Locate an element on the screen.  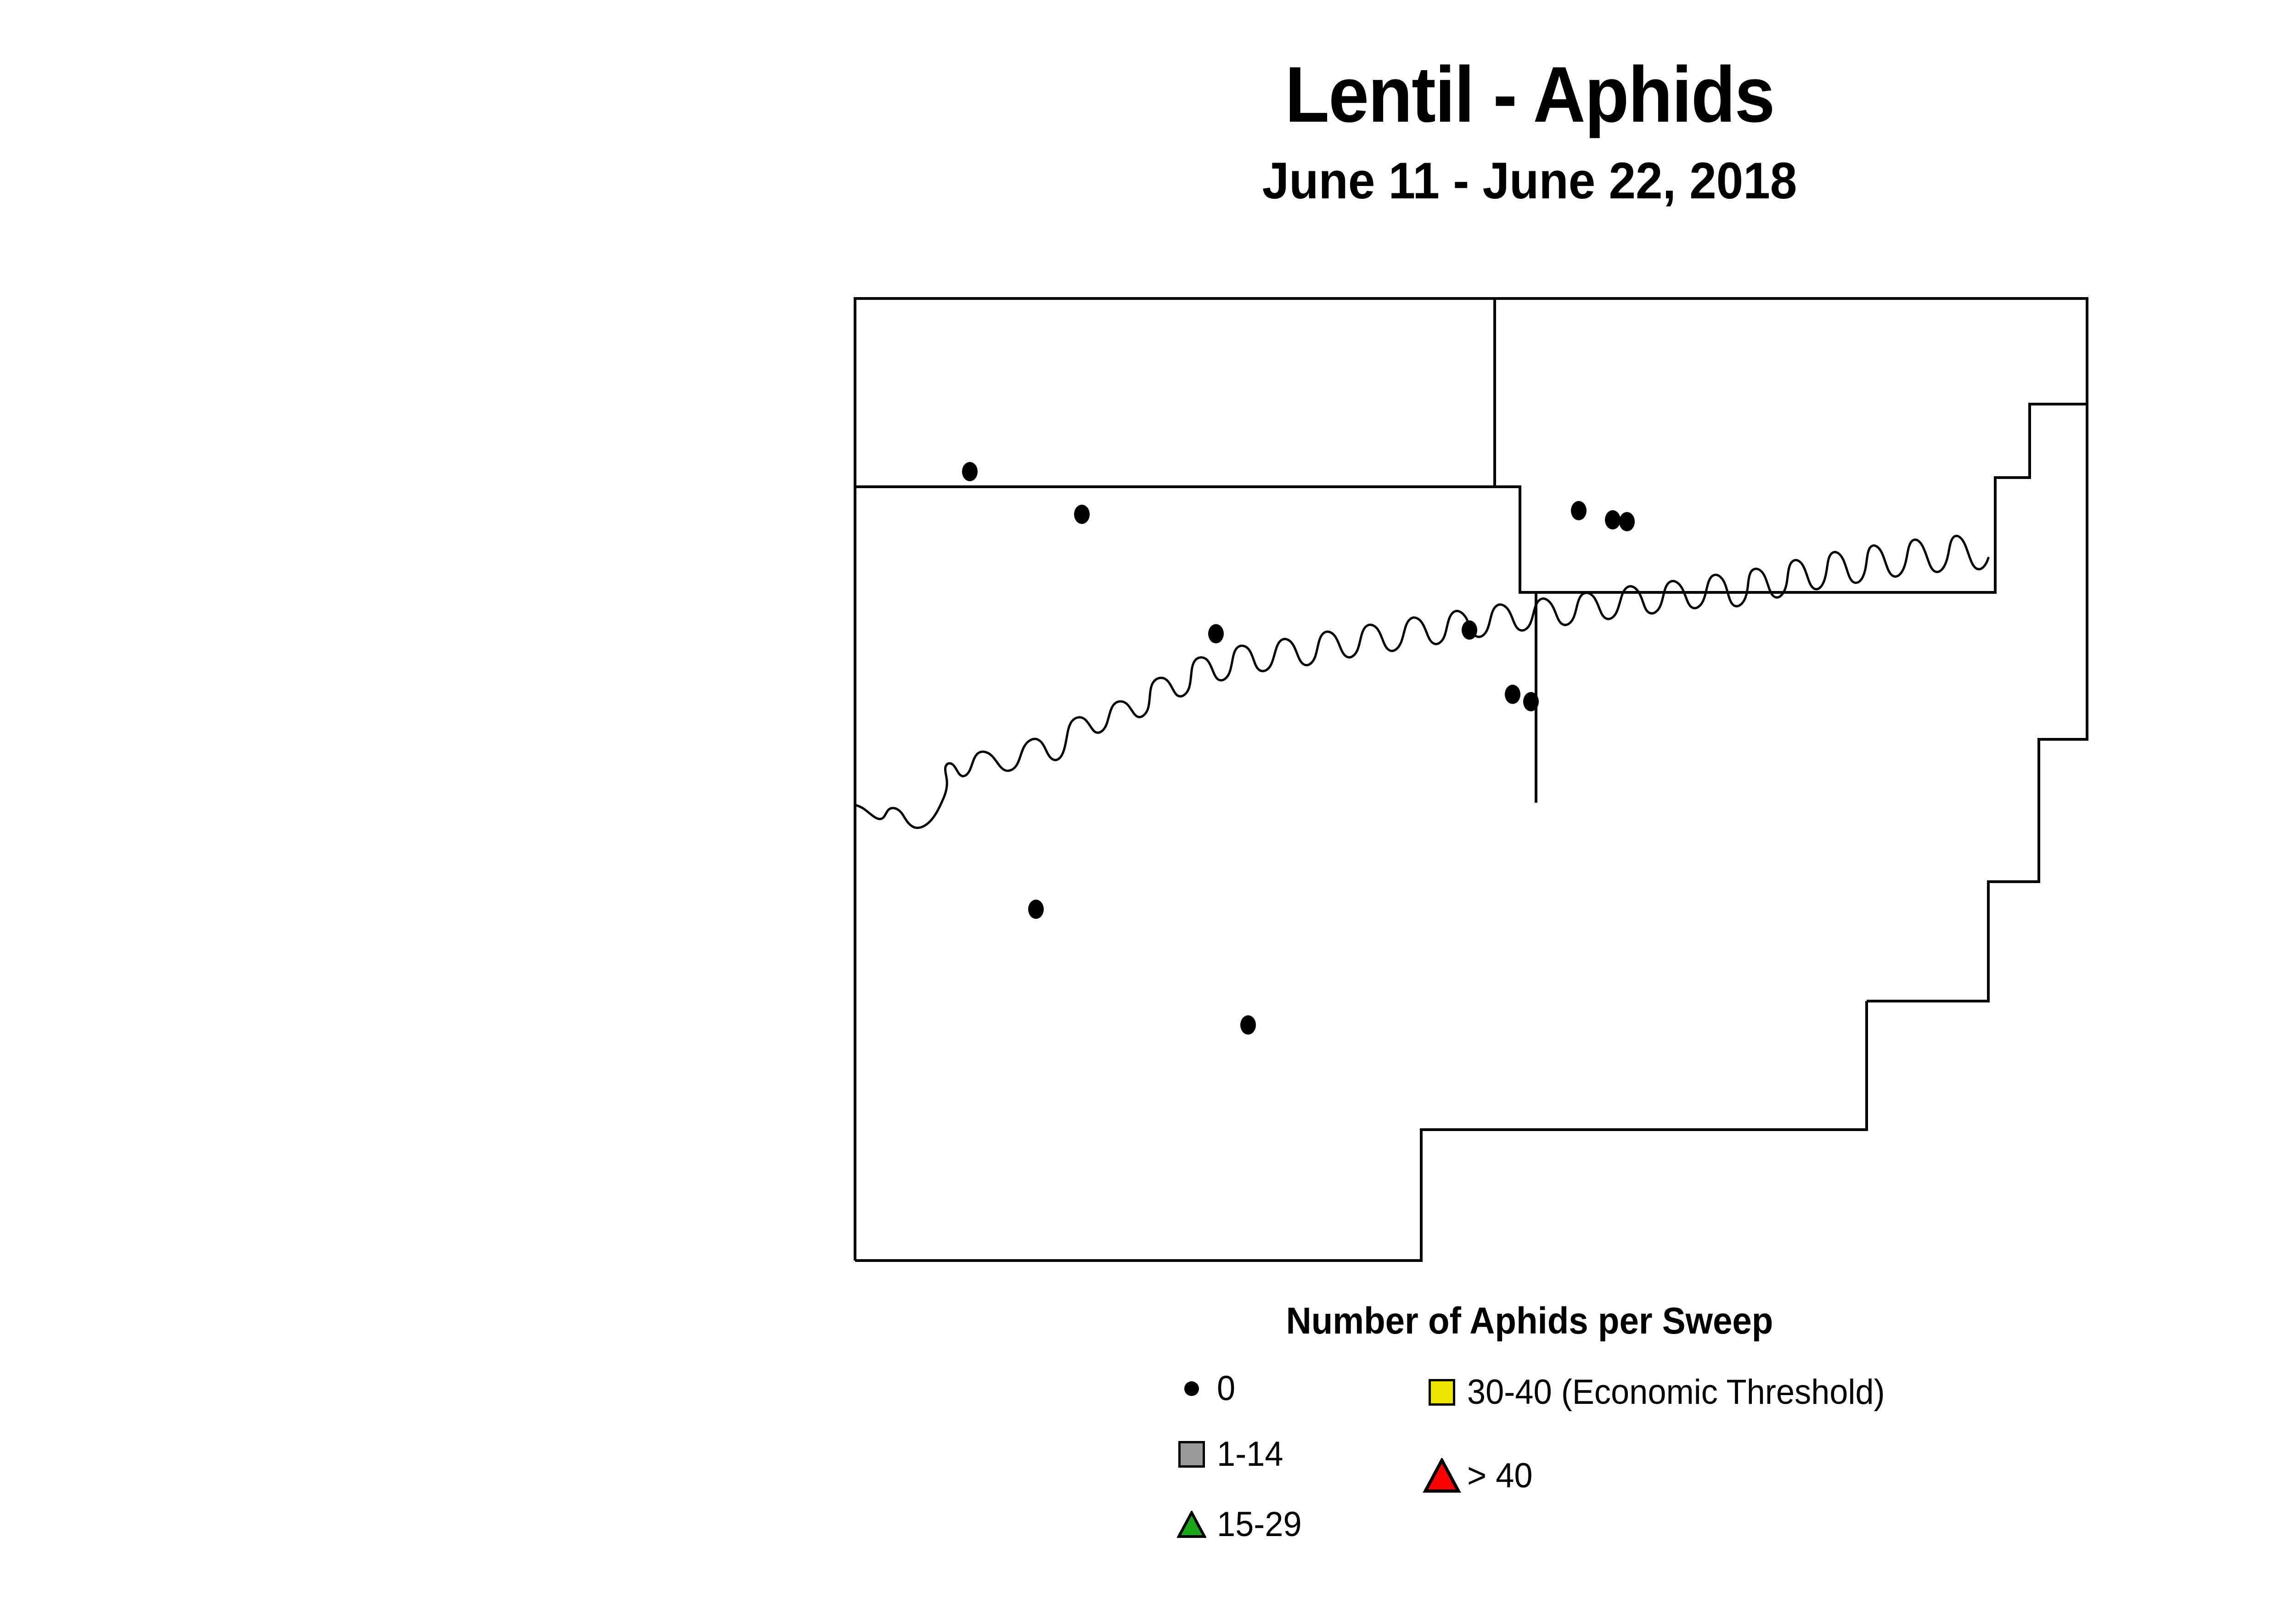
triangle-green-icon is located at coordinates (1191, 1524).